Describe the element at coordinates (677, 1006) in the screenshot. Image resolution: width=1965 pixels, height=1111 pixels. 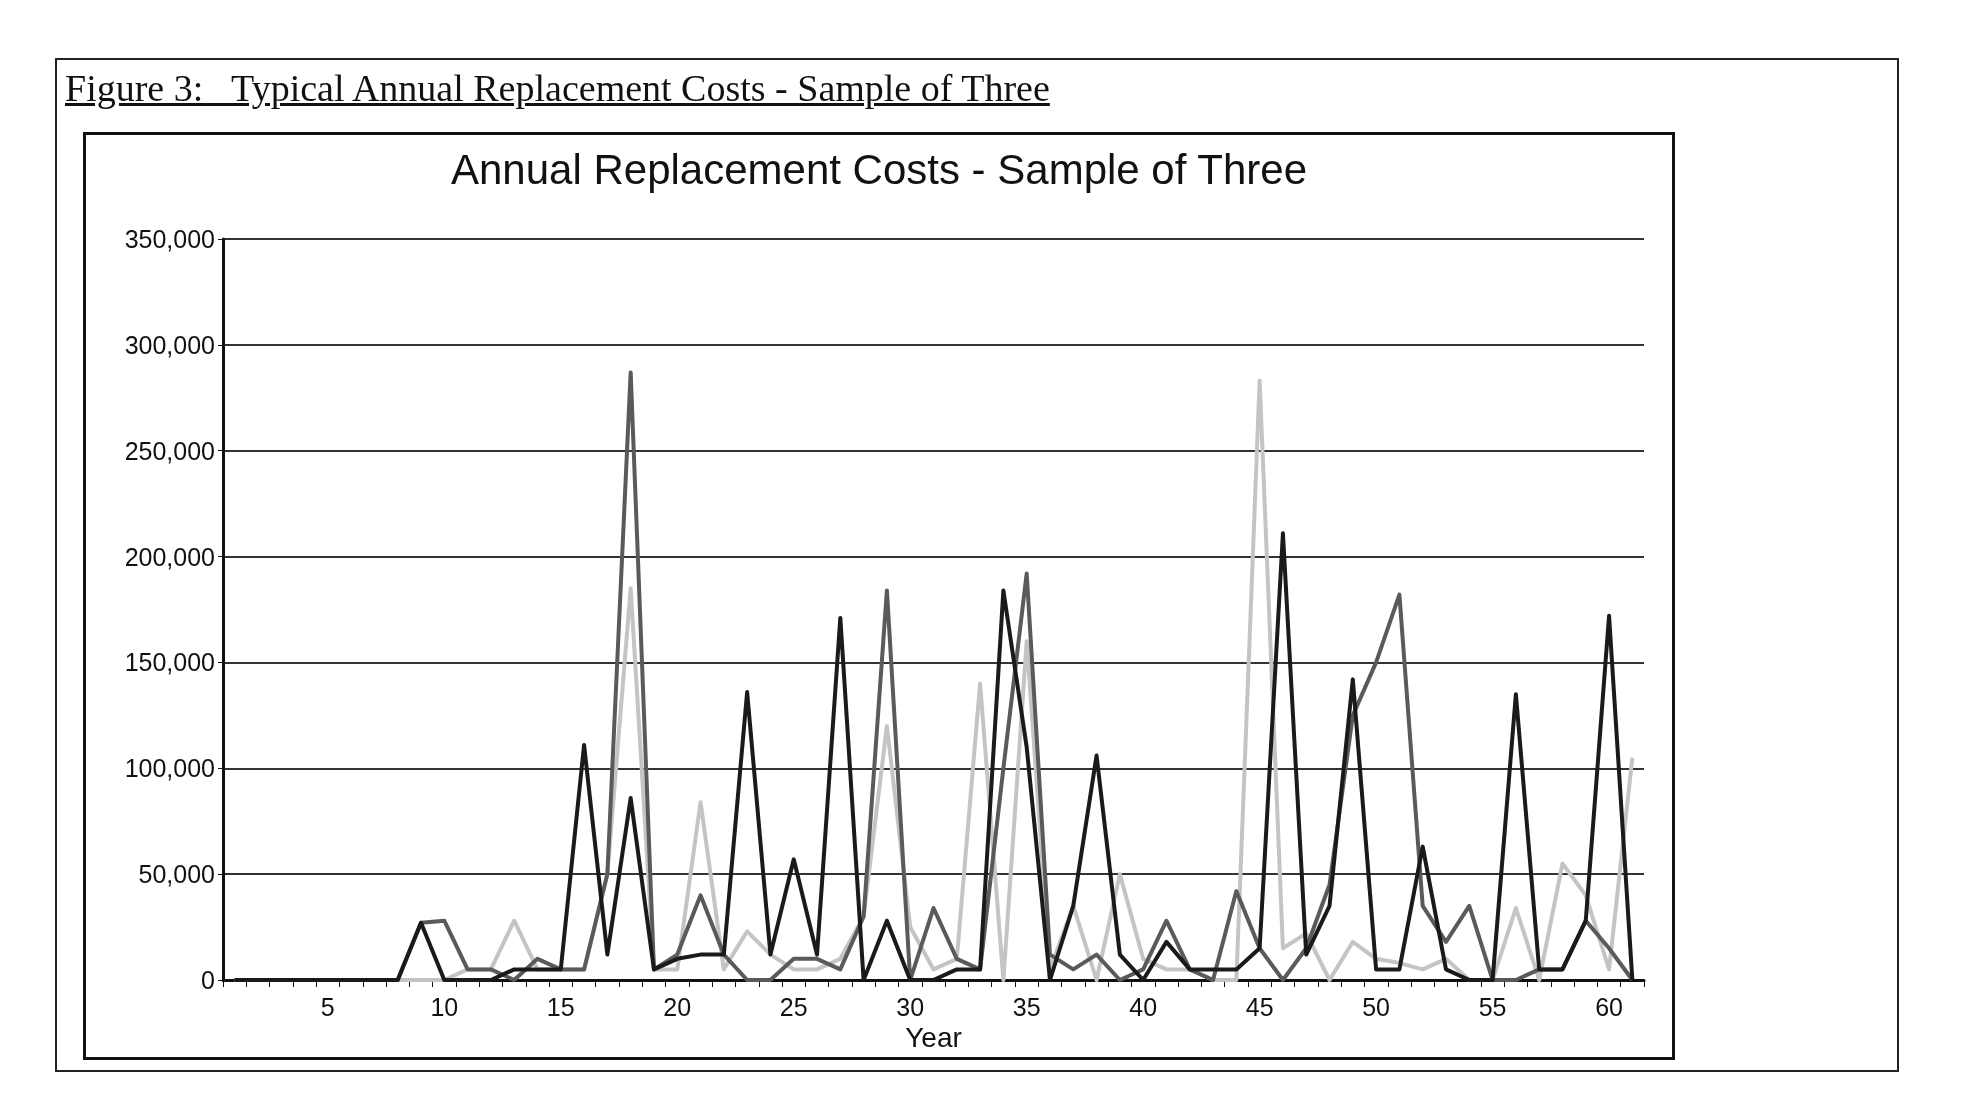
I see `x-tick-label: 20` at that location.